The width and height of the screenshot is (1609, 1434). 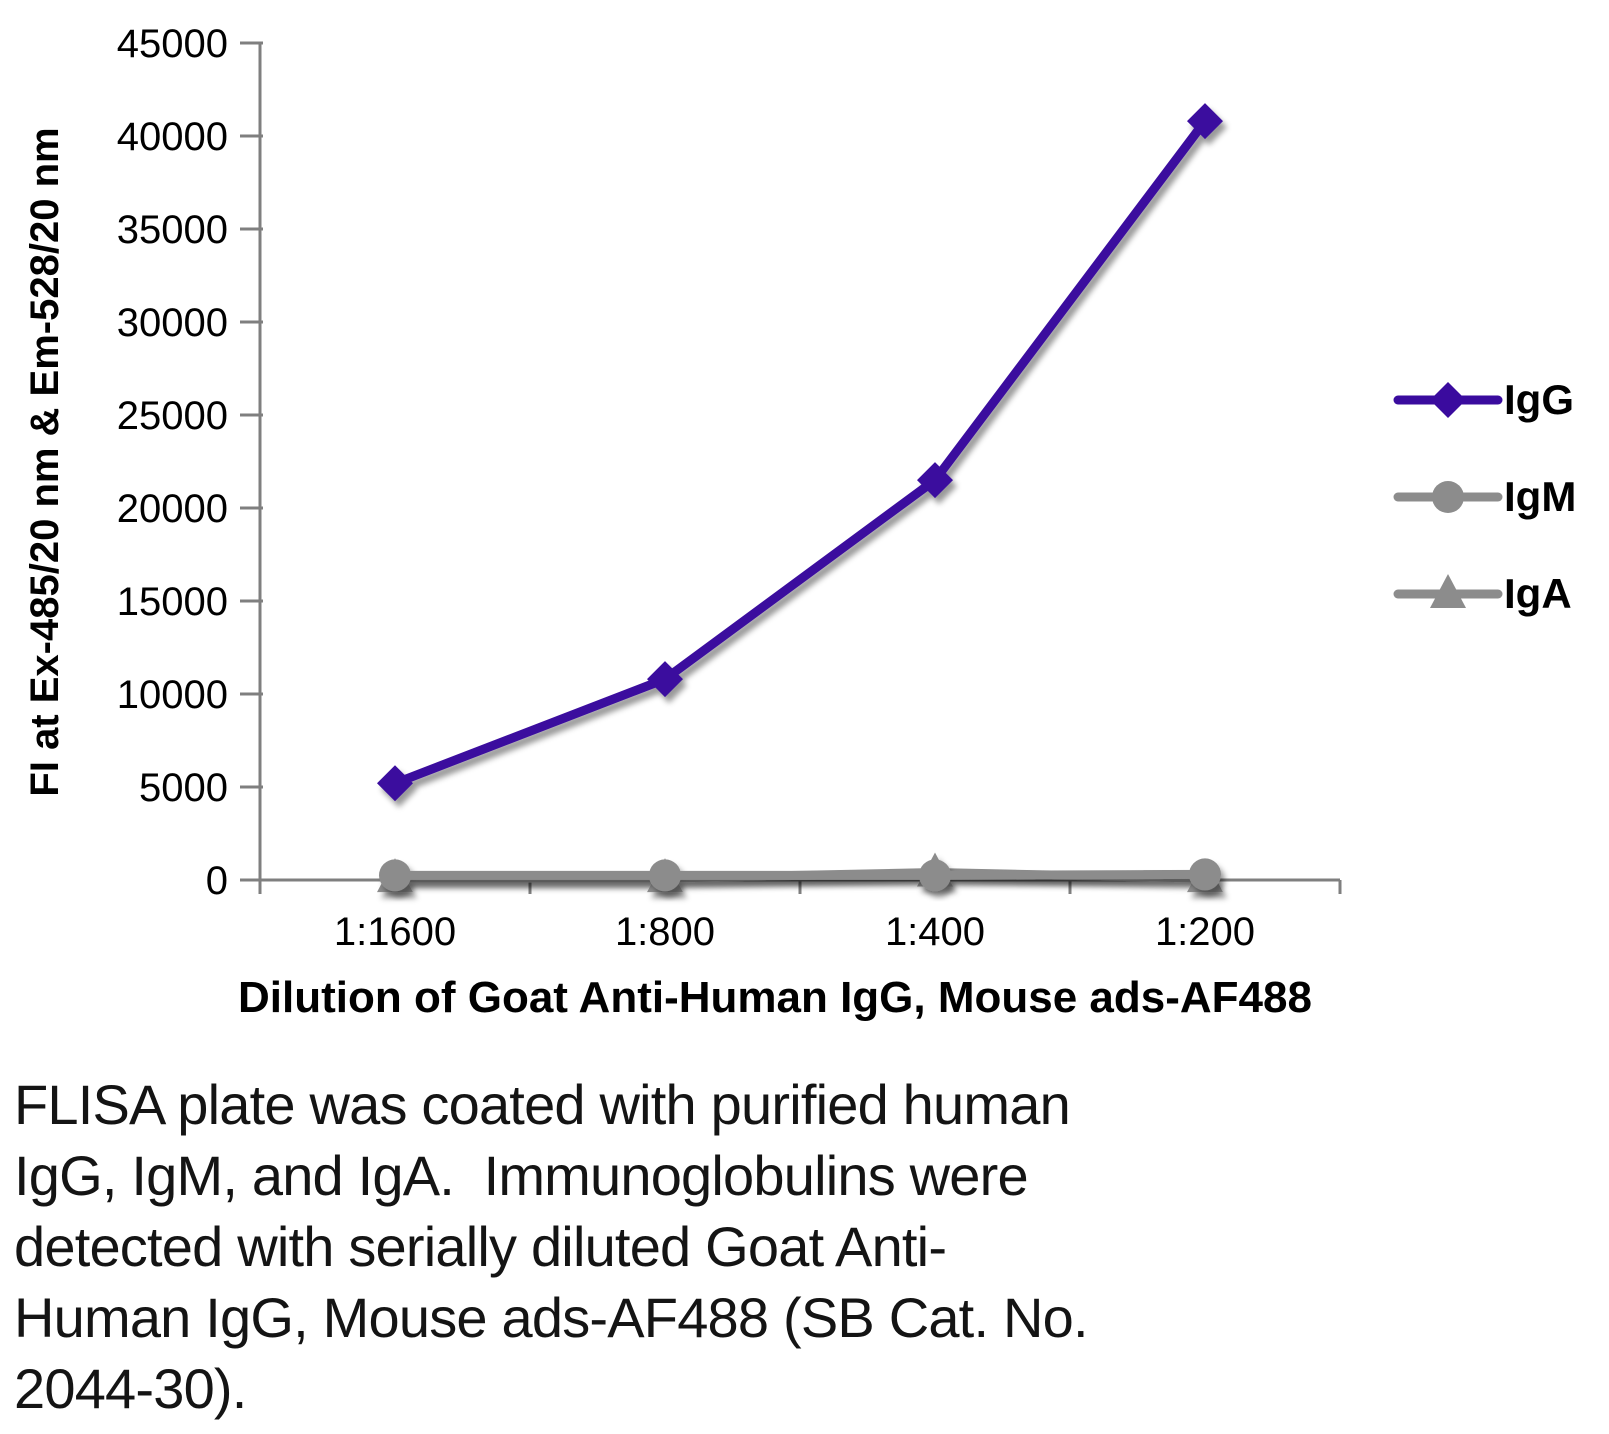 I want to click on y-tick-label: 45000, so click(x=172, y=44).